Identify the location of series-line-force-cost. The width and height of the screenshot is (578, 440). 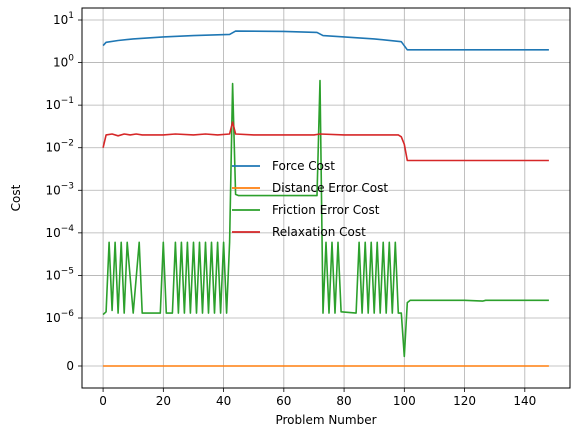
(325, 40).